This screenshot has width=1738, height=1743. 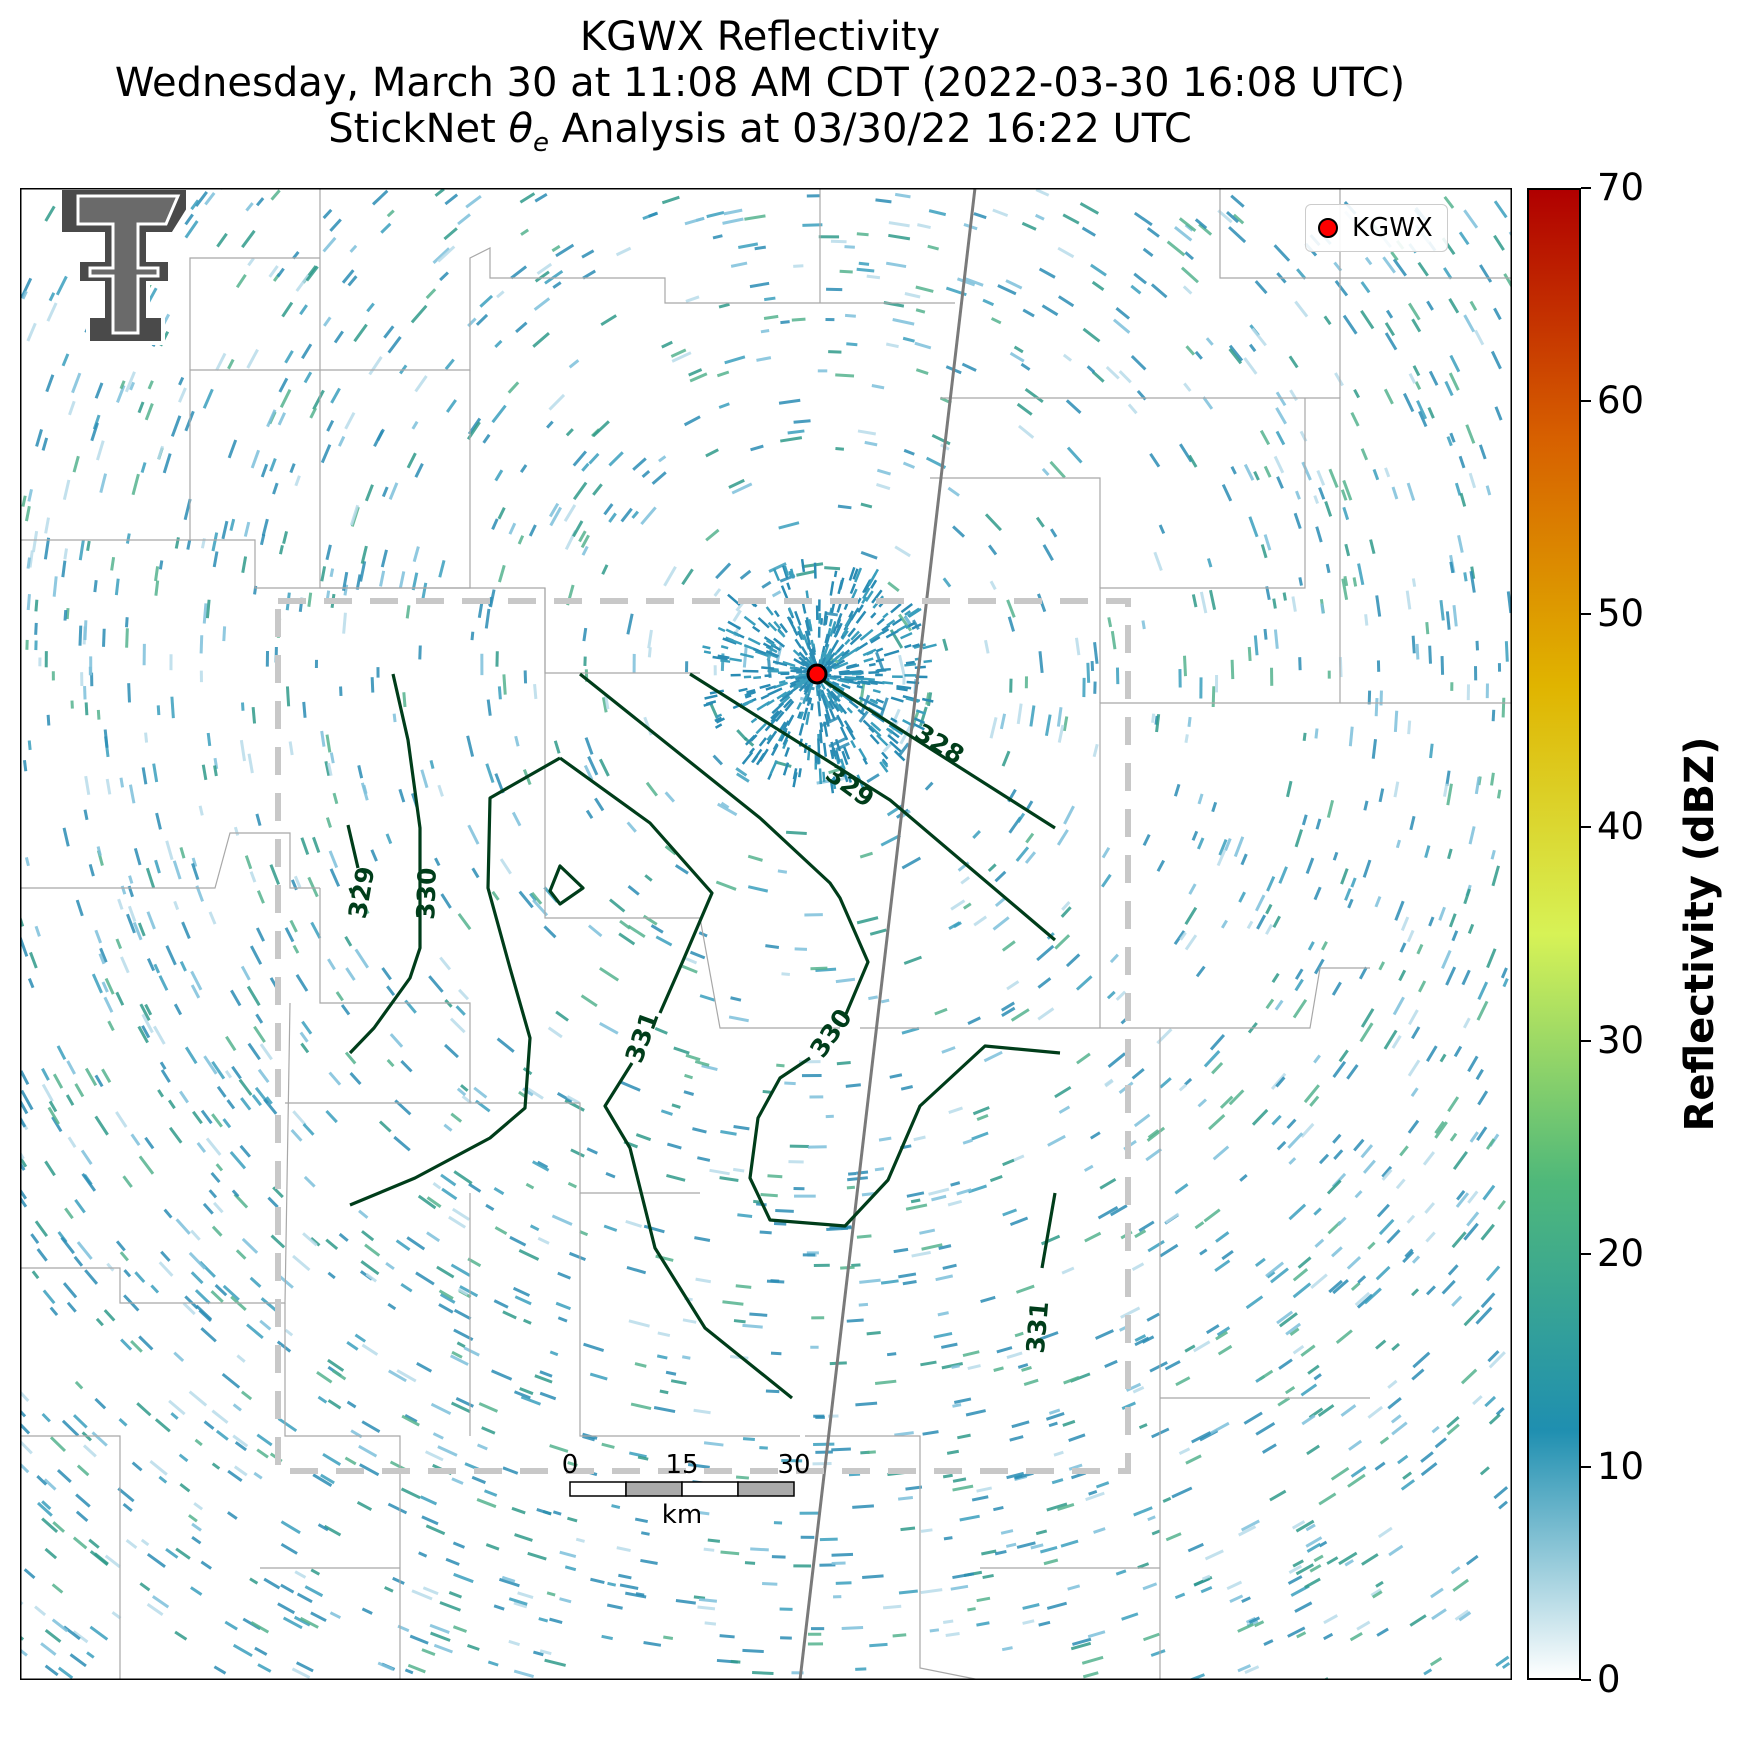 I want to click on scale-tick-30: 30, so click(x=794, y=1465).